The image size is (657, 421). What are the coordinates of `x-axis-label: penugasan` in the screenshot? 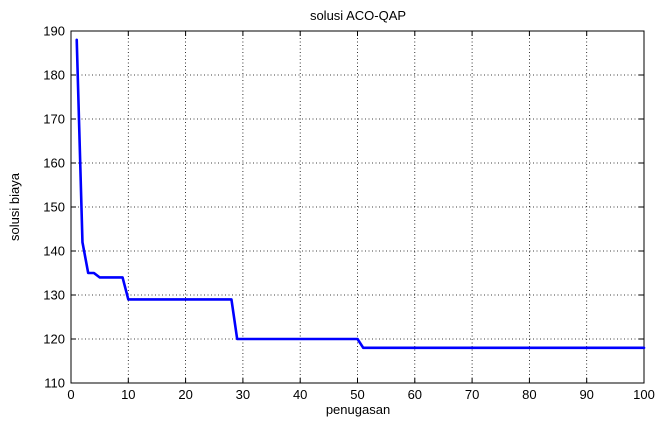 It's located at (358, 409).